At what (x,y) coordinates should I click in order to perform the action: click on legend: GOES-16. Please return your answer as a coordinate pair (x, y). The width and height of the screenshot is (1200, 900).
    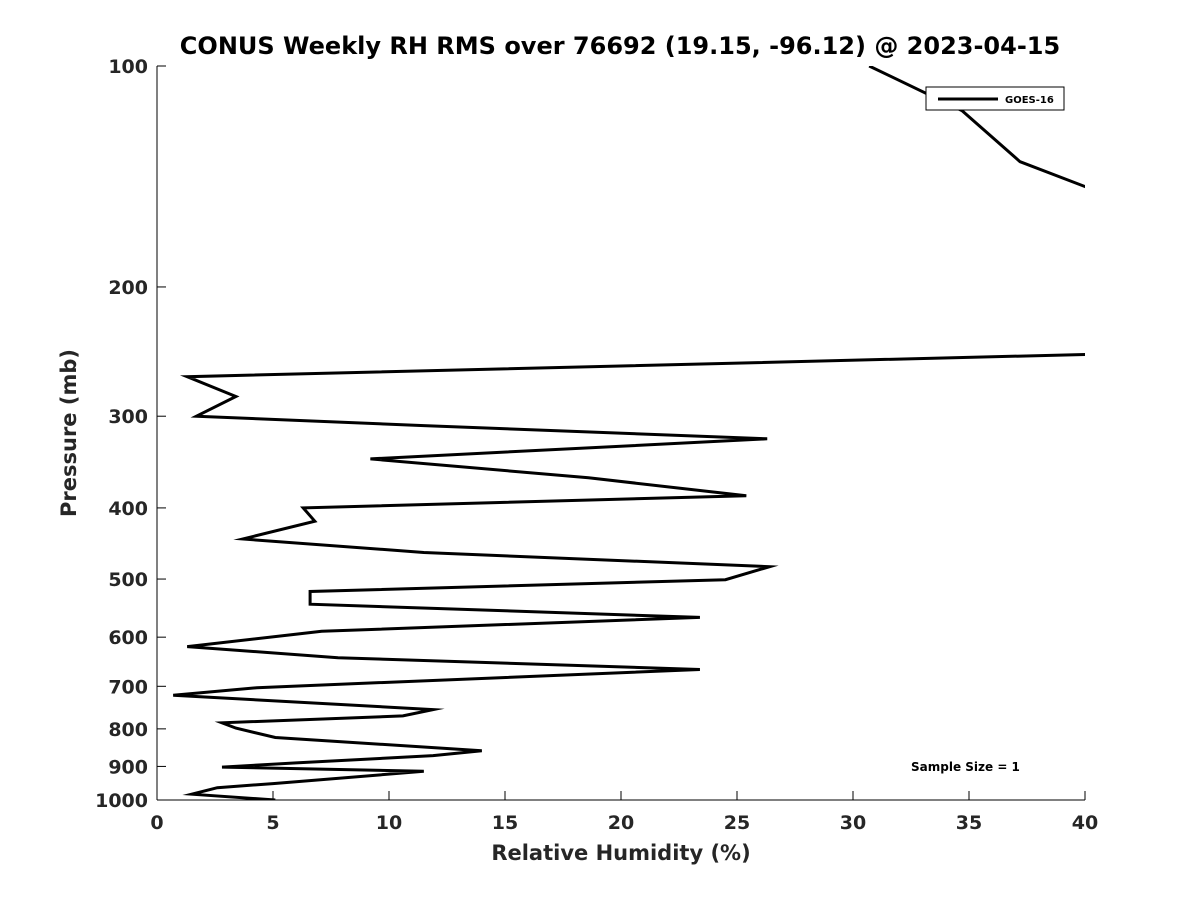
    Looking at the image, I should click on (995, 98).